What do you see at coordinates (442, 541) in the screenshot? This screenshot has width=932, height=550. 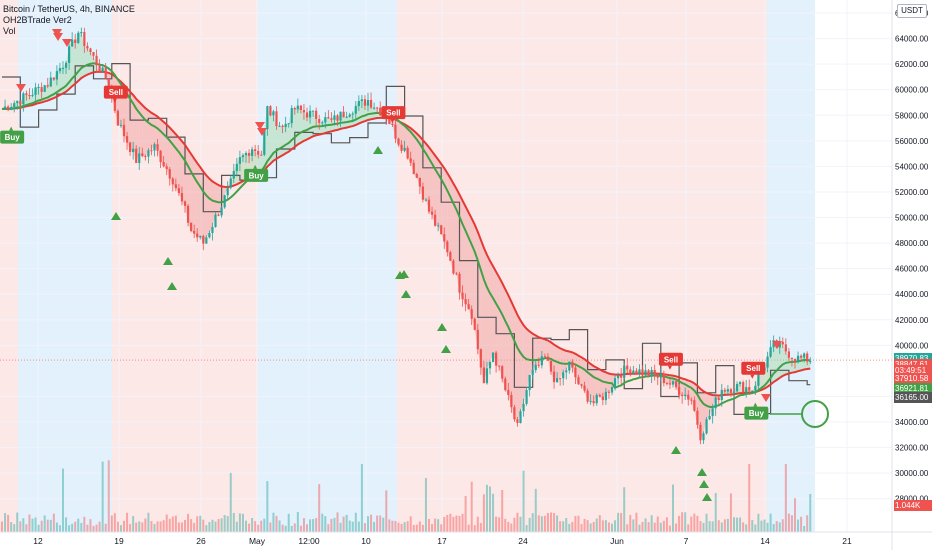 I see `time-tick-label: 17` at bounding box center [442, 541].